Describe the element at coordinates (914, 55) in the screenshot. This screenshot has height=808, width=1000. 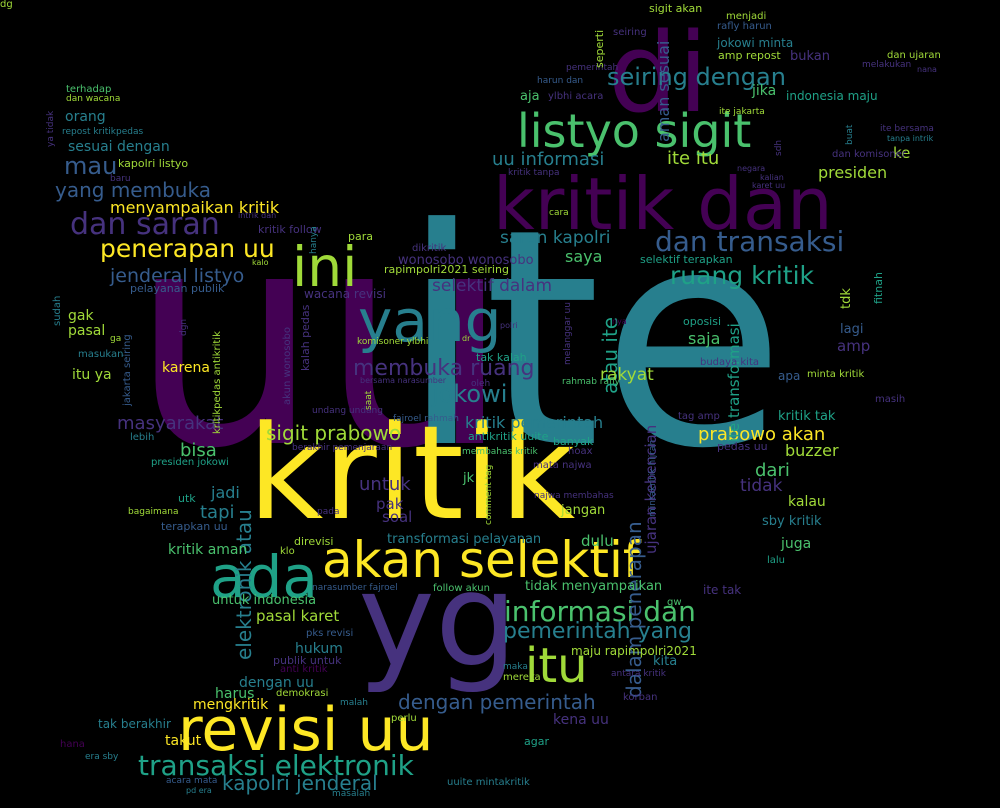
I see `cloud-word-dan-ujaran: dan ujaran` at that location.